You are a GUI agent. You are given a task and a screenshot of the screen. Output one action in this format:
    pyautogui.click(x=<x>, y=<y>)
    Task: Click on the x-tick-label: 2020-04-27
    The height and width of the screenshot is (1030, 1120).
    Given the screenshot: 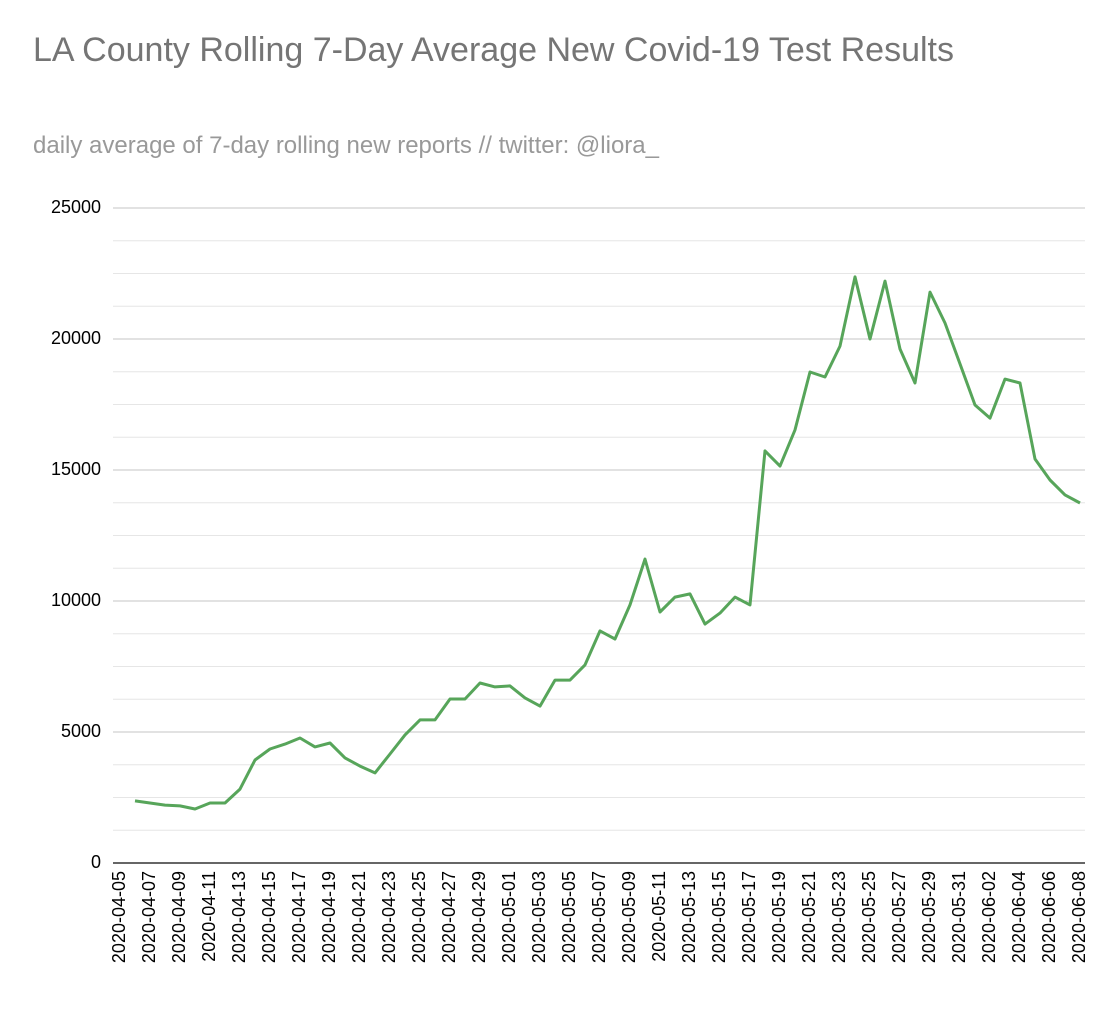 What is the action you would take?
    pyautogui.click(x=449, y=917)
    